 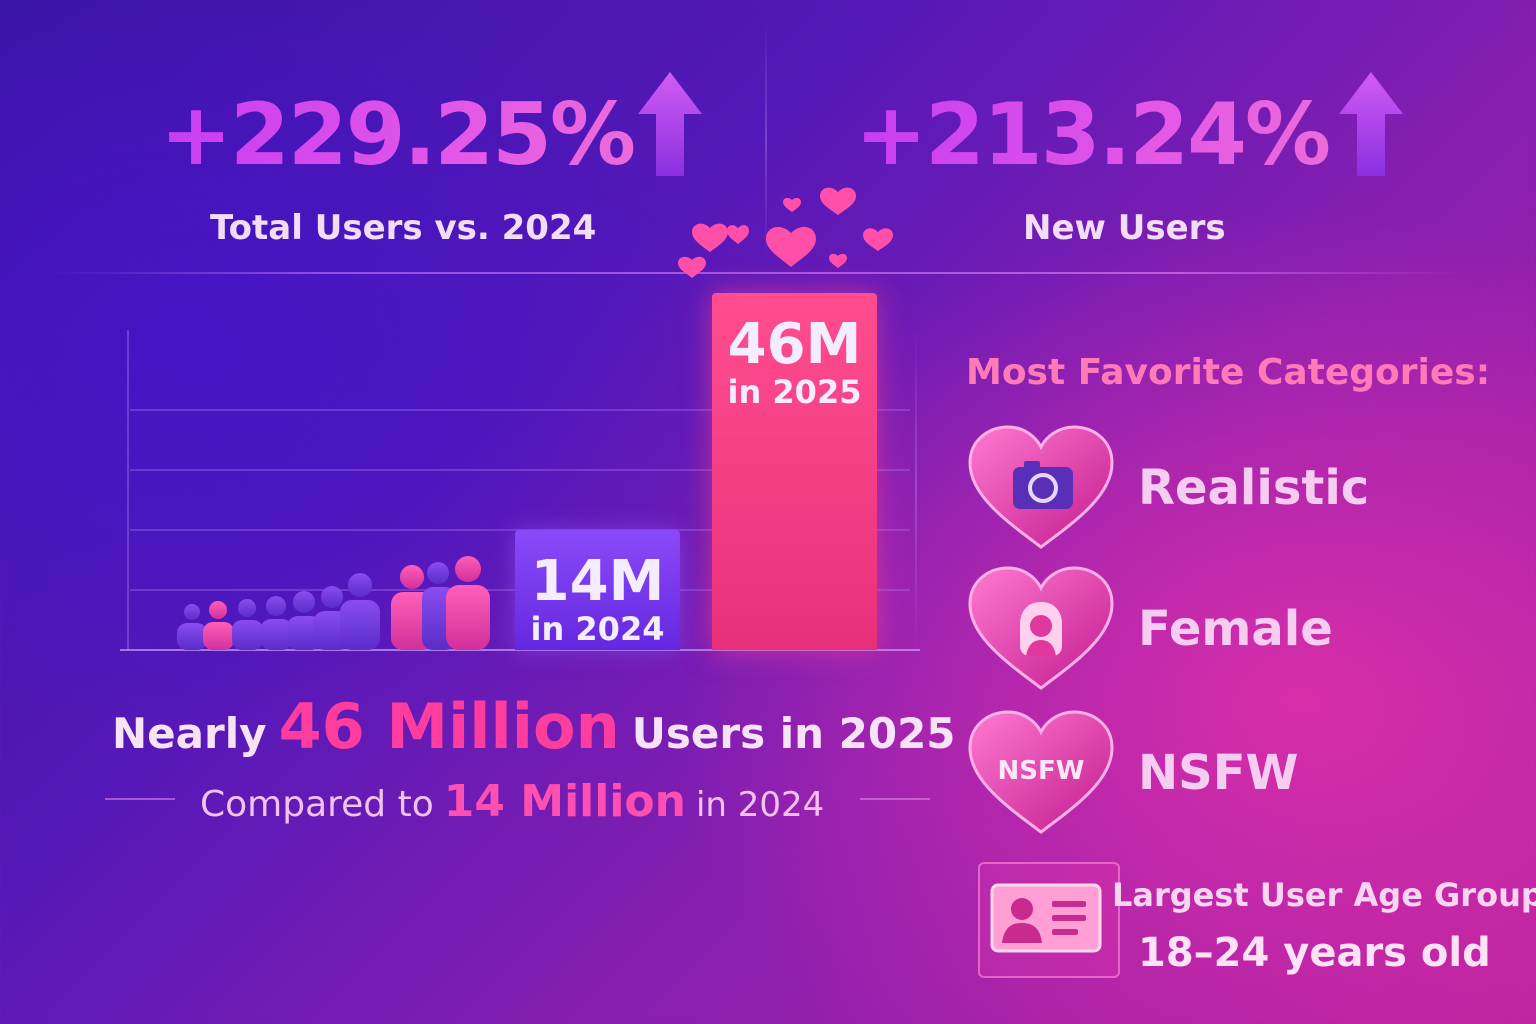 I want to click on headline-highlight: 46 Million, so click(x=449, y=726).